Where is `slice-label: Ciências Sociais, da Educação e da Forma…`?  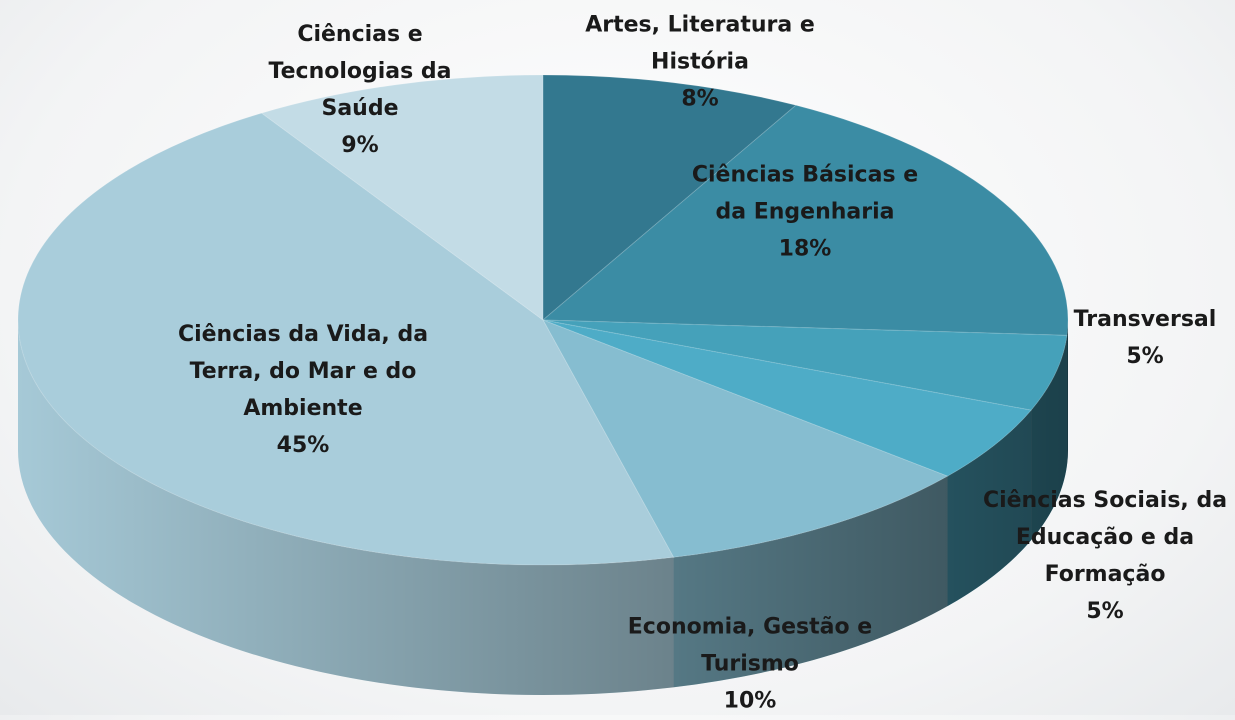
slice-label: Ciências Sociais, da Educação e da Forma… is located at coordinates (1102, 556).